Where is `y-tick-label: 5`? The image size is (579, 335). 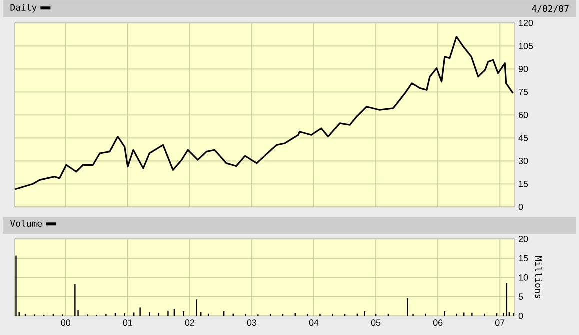
y-tick-label: 5 is located at coordinates (521, 297).